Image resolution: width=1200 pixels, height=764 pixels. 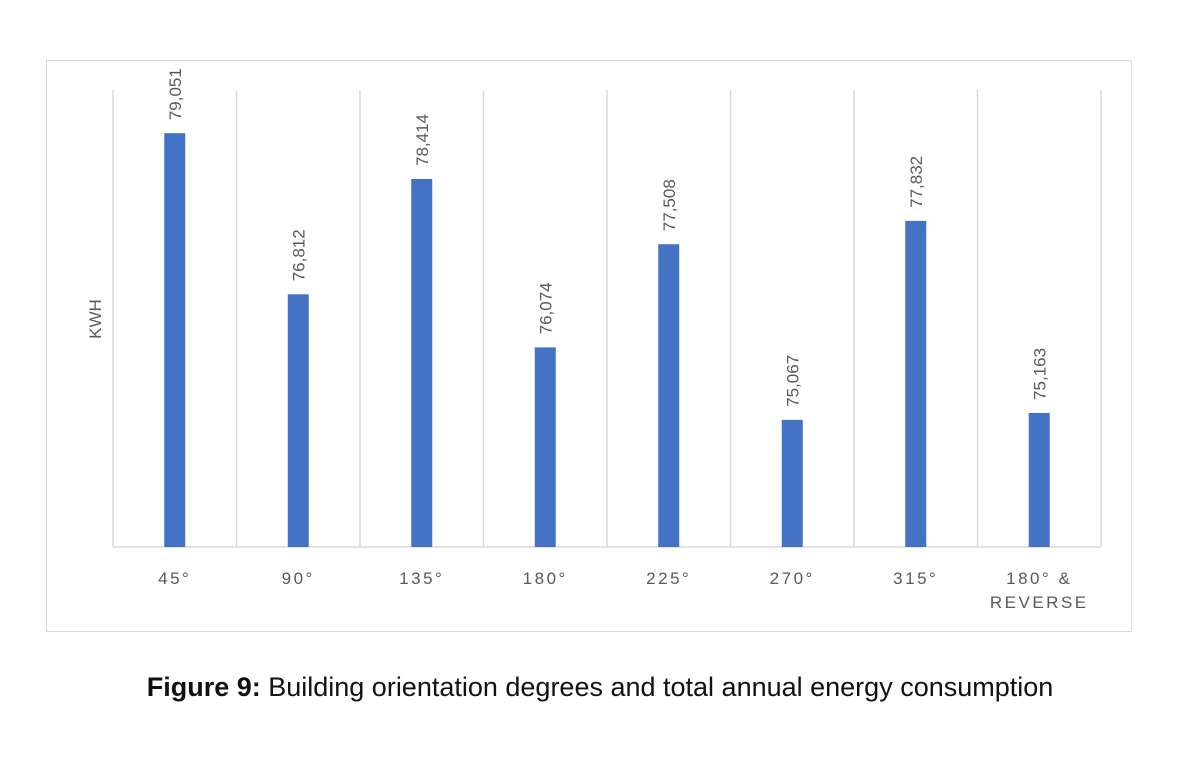 What do you see at coordinates (915, 578) in the screenshot?
I see `x-tick-label: 315°` at bounding box center [915, 578].